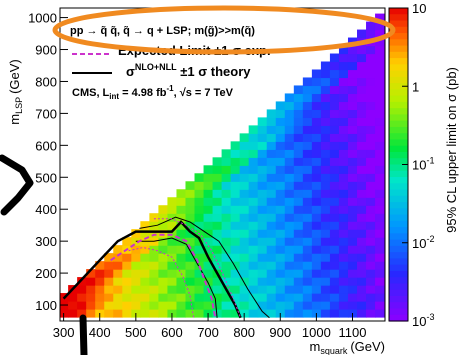  Describe the element at coordinates (419, 8) in the screenshot. I see `color-scale-tick-label: 10` at that location.